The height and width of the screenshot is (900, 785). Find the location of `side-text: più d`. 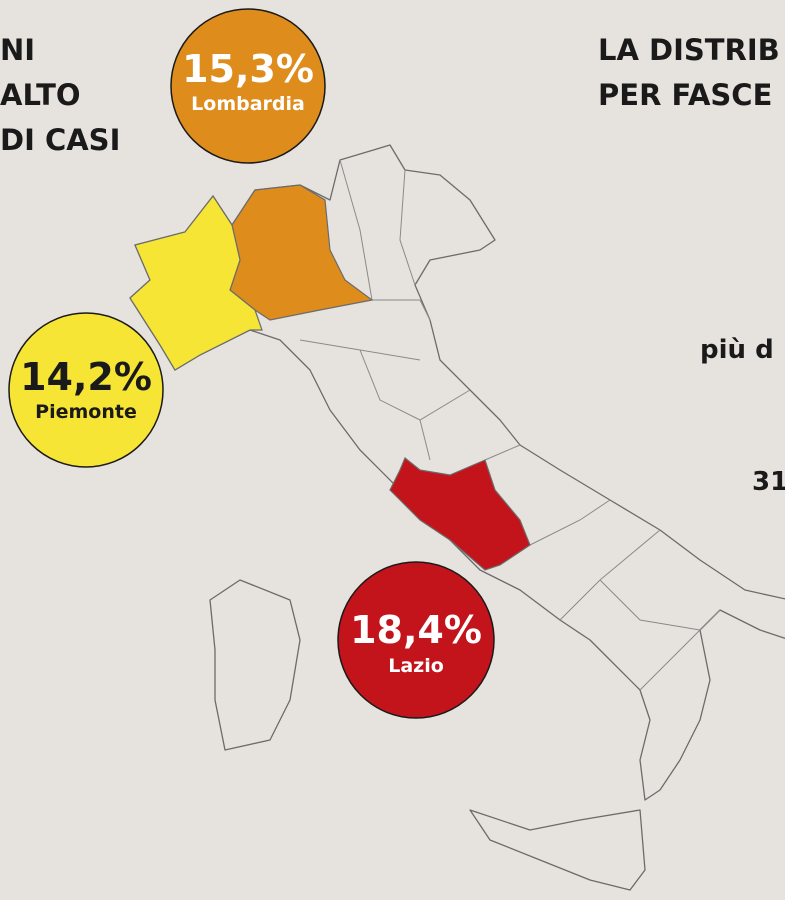

side-text: più d is located at coordinates (737, 350).